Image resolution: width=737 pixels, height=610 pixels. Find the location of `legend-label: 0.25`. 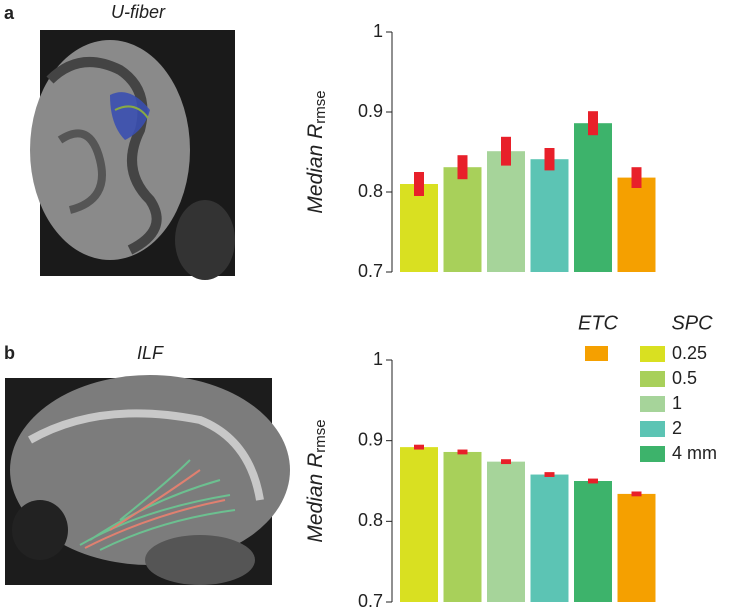

legend-label: 0.25 is located at coordinates (689, 353).